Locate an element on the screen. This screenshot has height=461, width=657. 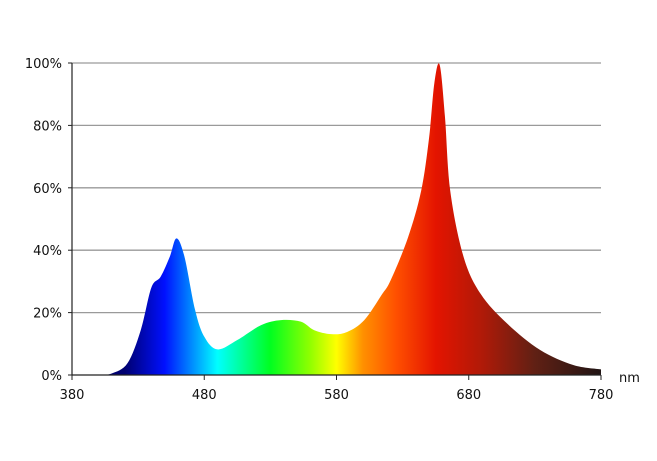
x-tick-label: 680 is located at coordinates (468, 395).